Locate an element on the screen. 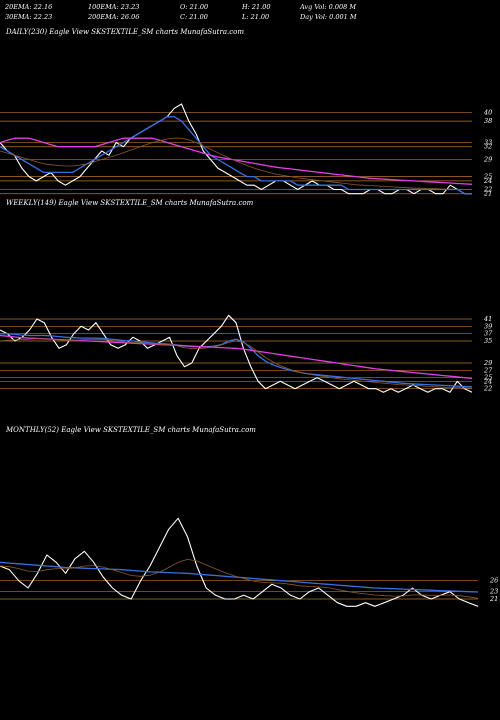  header-ema30: 30EMA: 22.23 is located at coordinates (29, 17).